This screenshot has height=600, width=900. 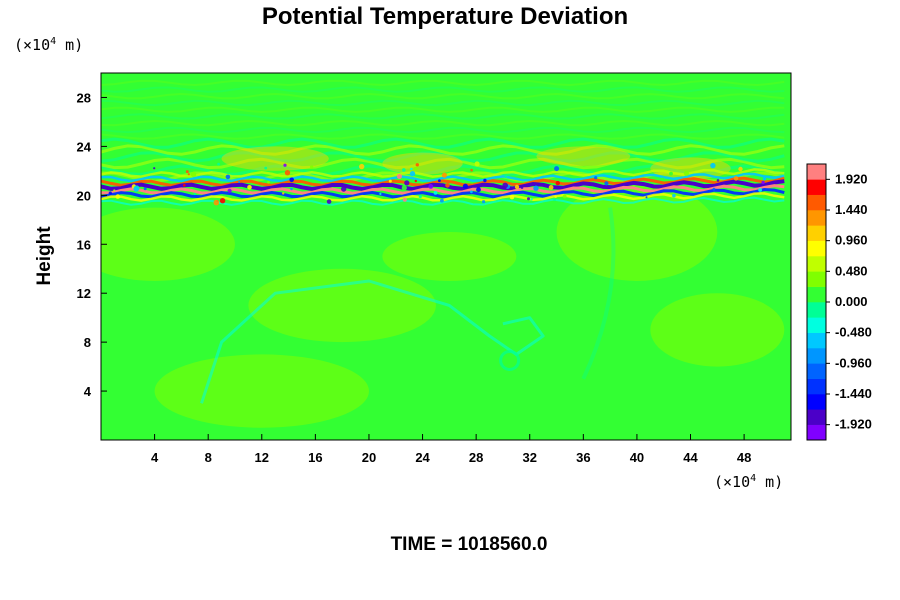 I want to click on colorbar-tick-label: 0.480, so click(x=851, y=270).